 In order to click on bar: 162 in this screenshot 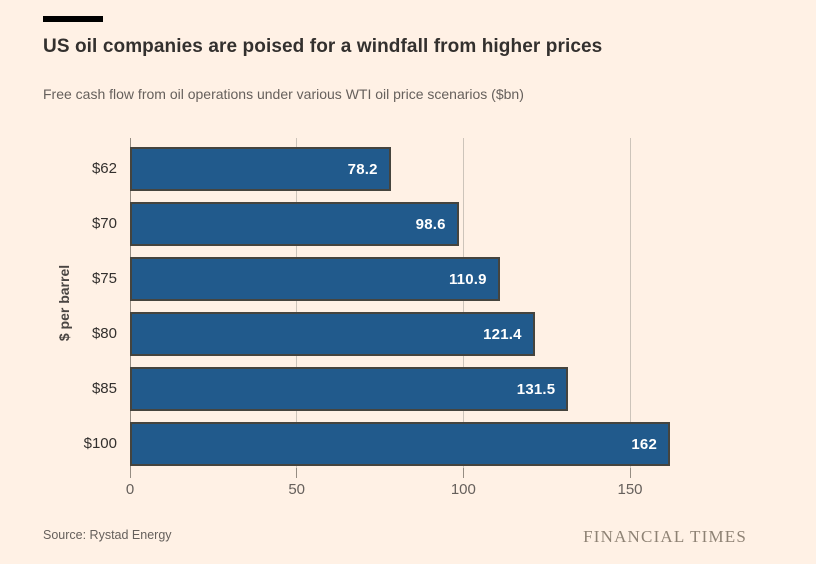, I will do `click(400, 444)`.